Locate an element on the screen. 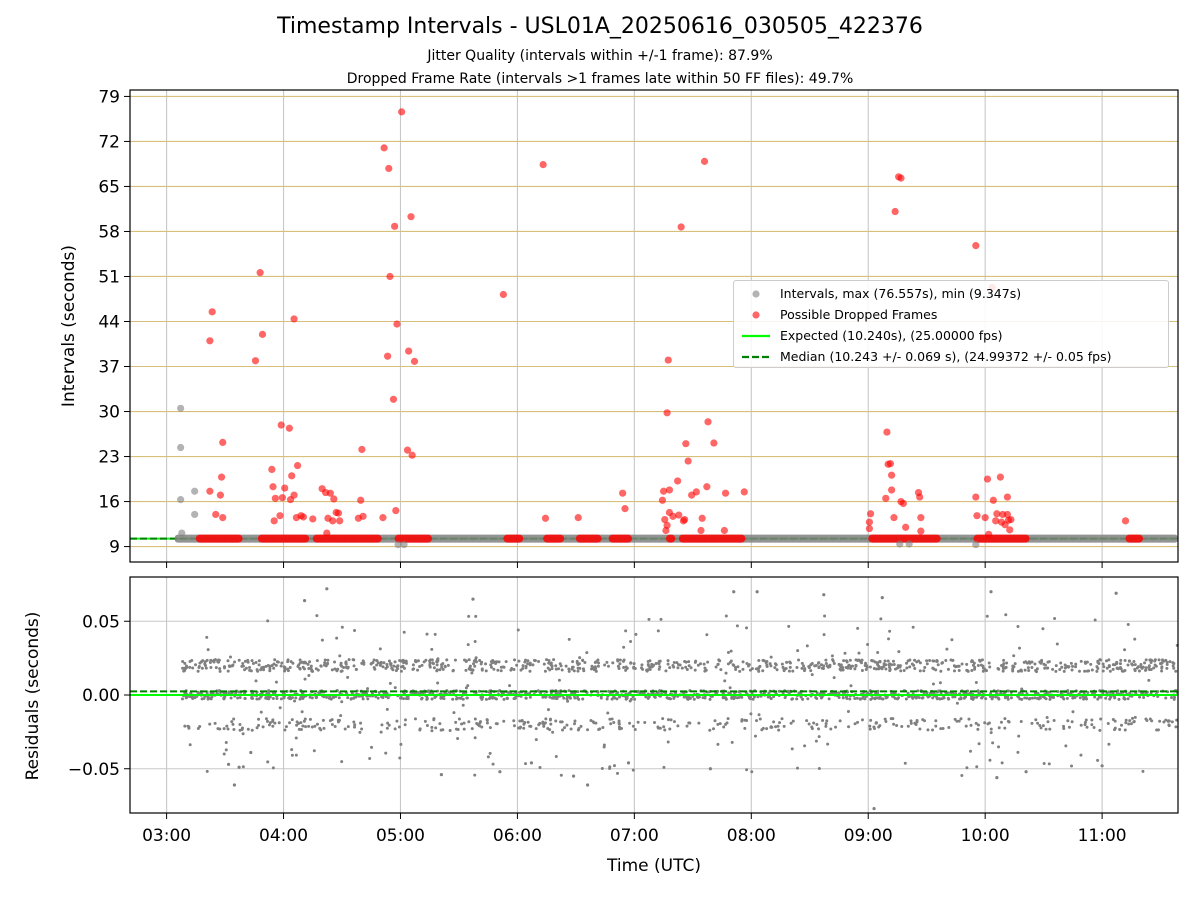  intervals-y-tick-label: 30 is located at coordinates (109, 413).